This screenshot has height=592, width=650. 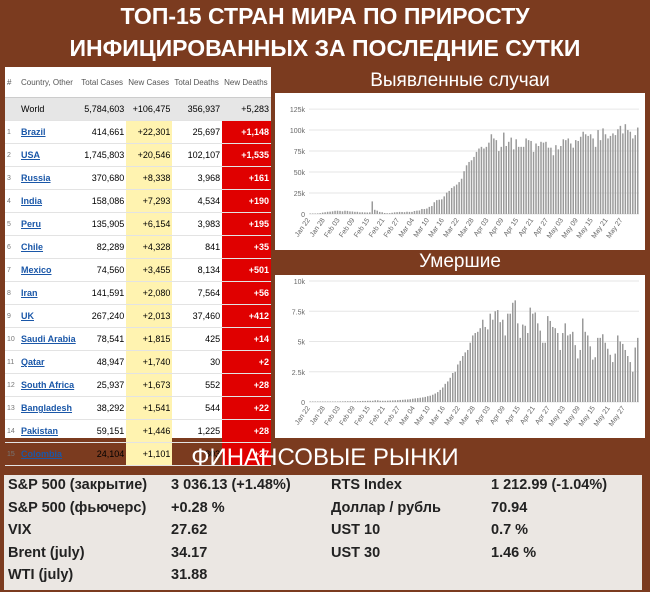 I want to click on table-row: 14 Pakistan 59,151 +1,446 1,225 +28, so click(x=138, y=431).